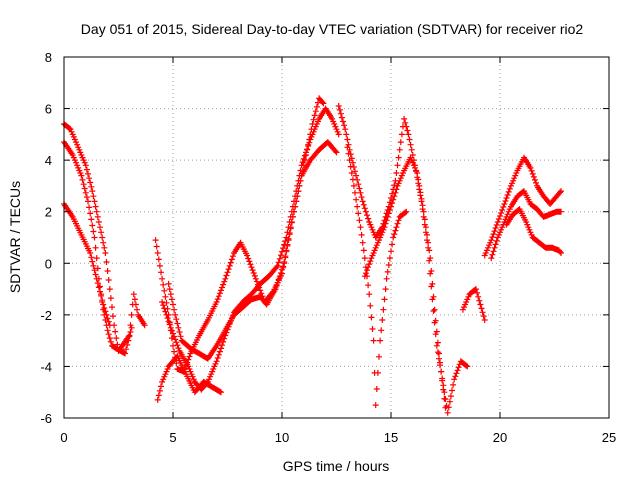  I want to click on series-trace-g, so click(189, 378).